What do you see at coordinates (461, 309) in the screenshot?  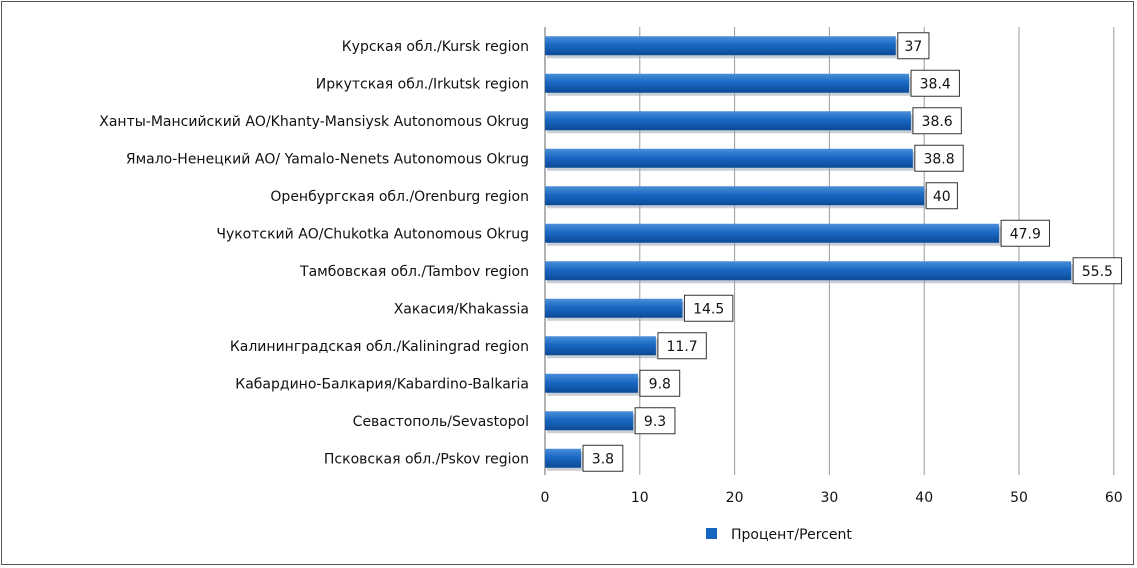 I see `category-label: Хакасия/Khakassia` at bounding box center [461, 309].